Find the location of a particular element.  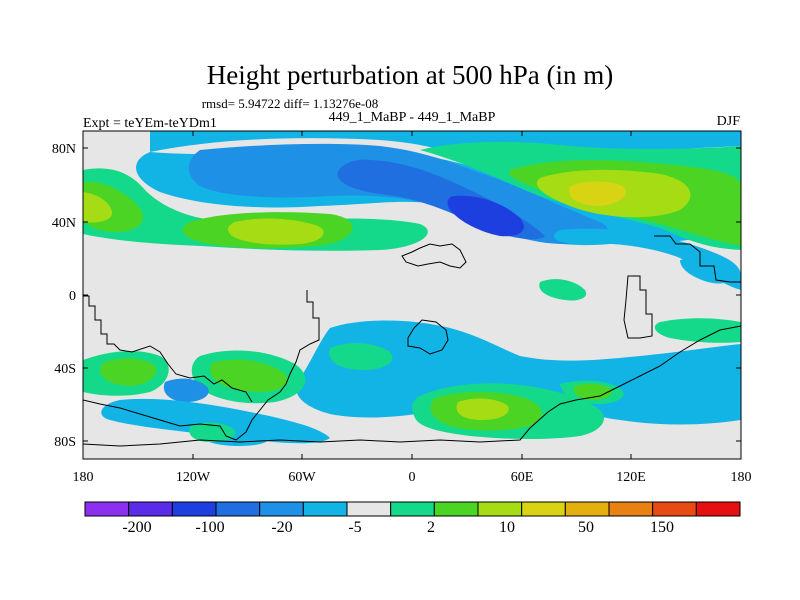

plot-title: Height perturbation at 500 hPa (in m) is located at coordinates (410, 75).